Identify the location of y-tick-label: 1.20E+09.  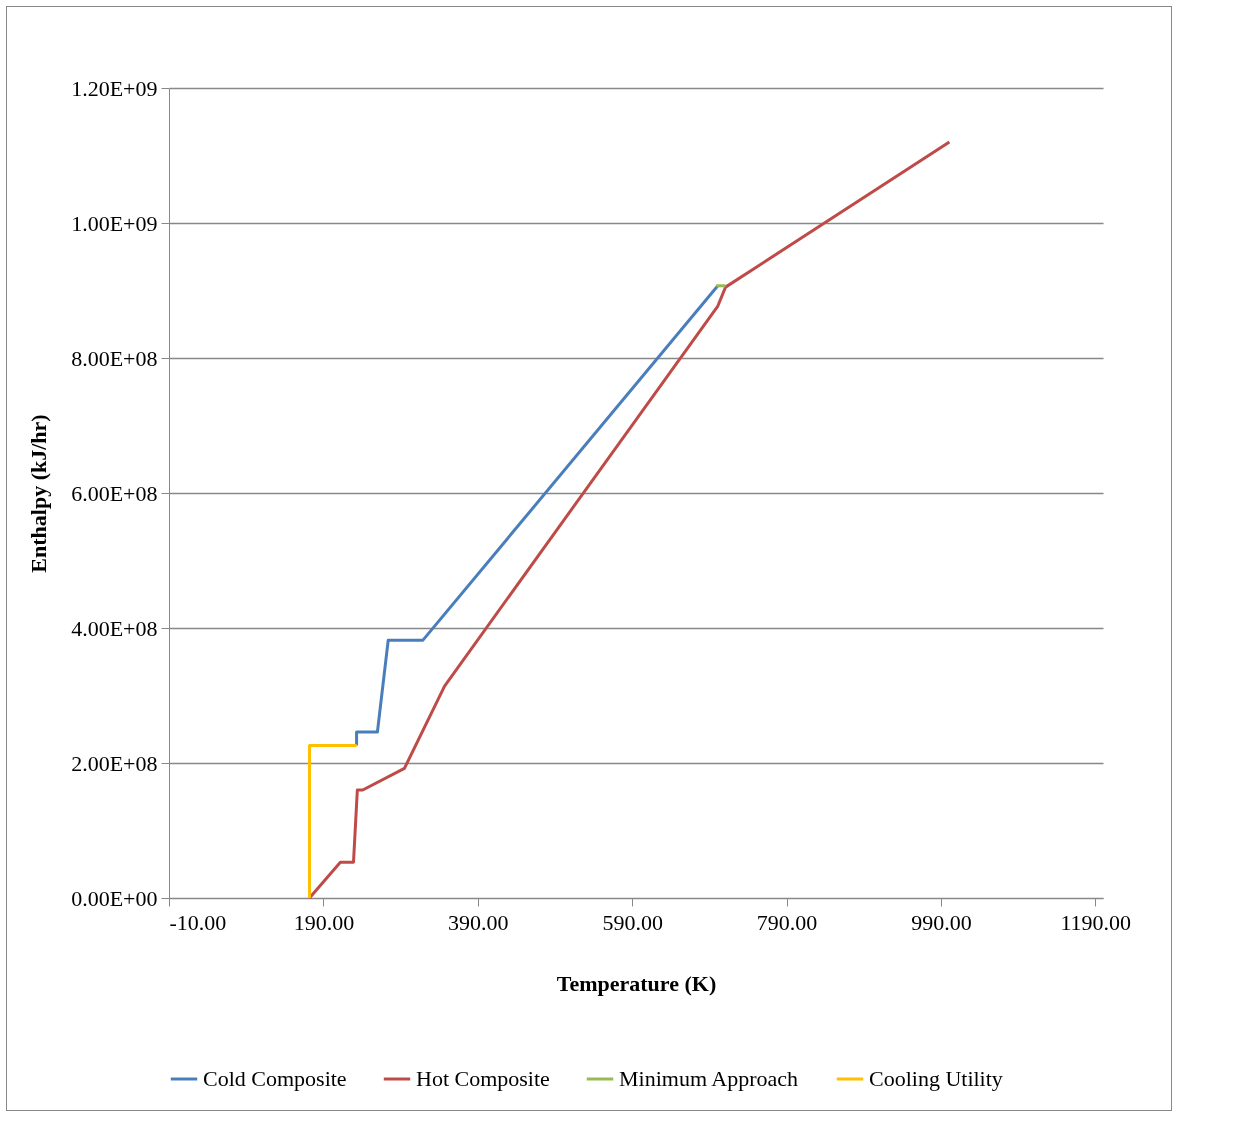
(114, 88).